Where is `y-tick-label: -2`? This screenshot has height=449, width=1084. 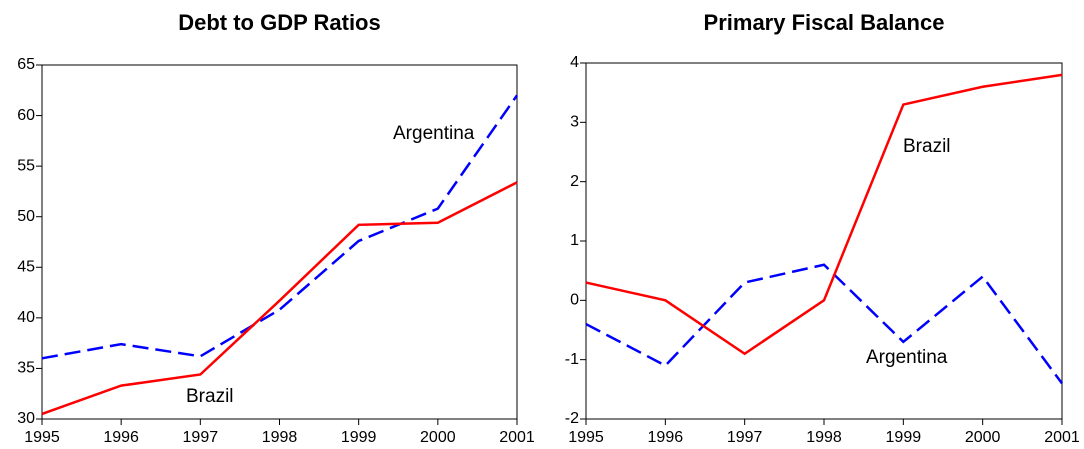
y-tick-label: -2 is located at coordinates (572, 418).